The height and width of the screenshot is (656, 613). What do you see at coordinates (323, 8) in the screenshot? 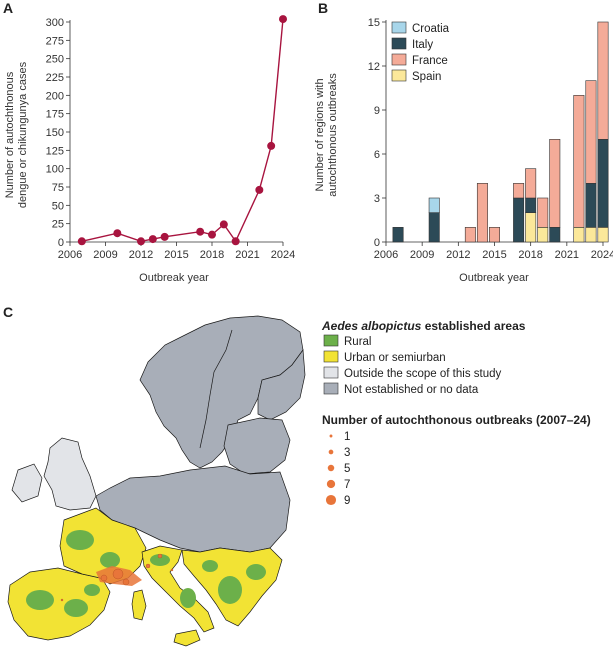
I see `panel-b-letter: B` at bounding box center [323, 8].